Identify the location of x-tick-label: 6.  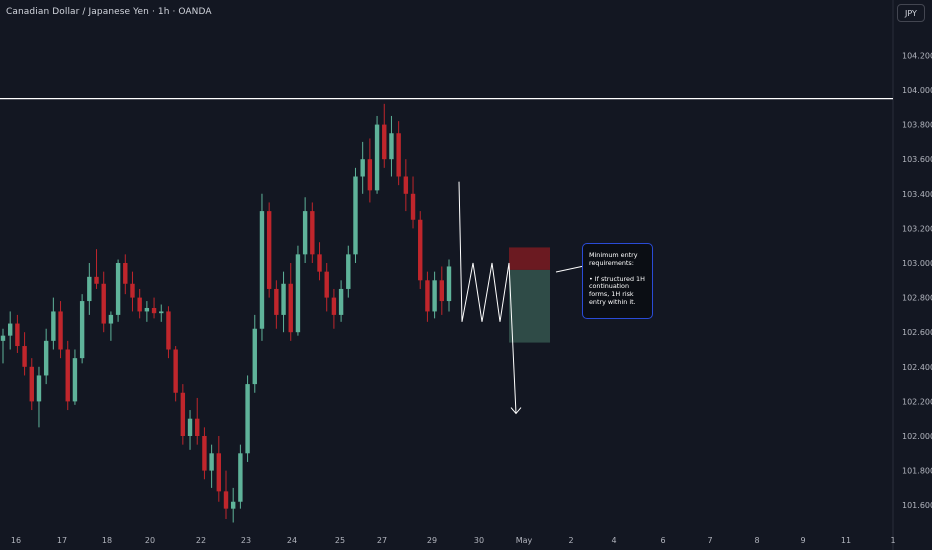
(662, 540).